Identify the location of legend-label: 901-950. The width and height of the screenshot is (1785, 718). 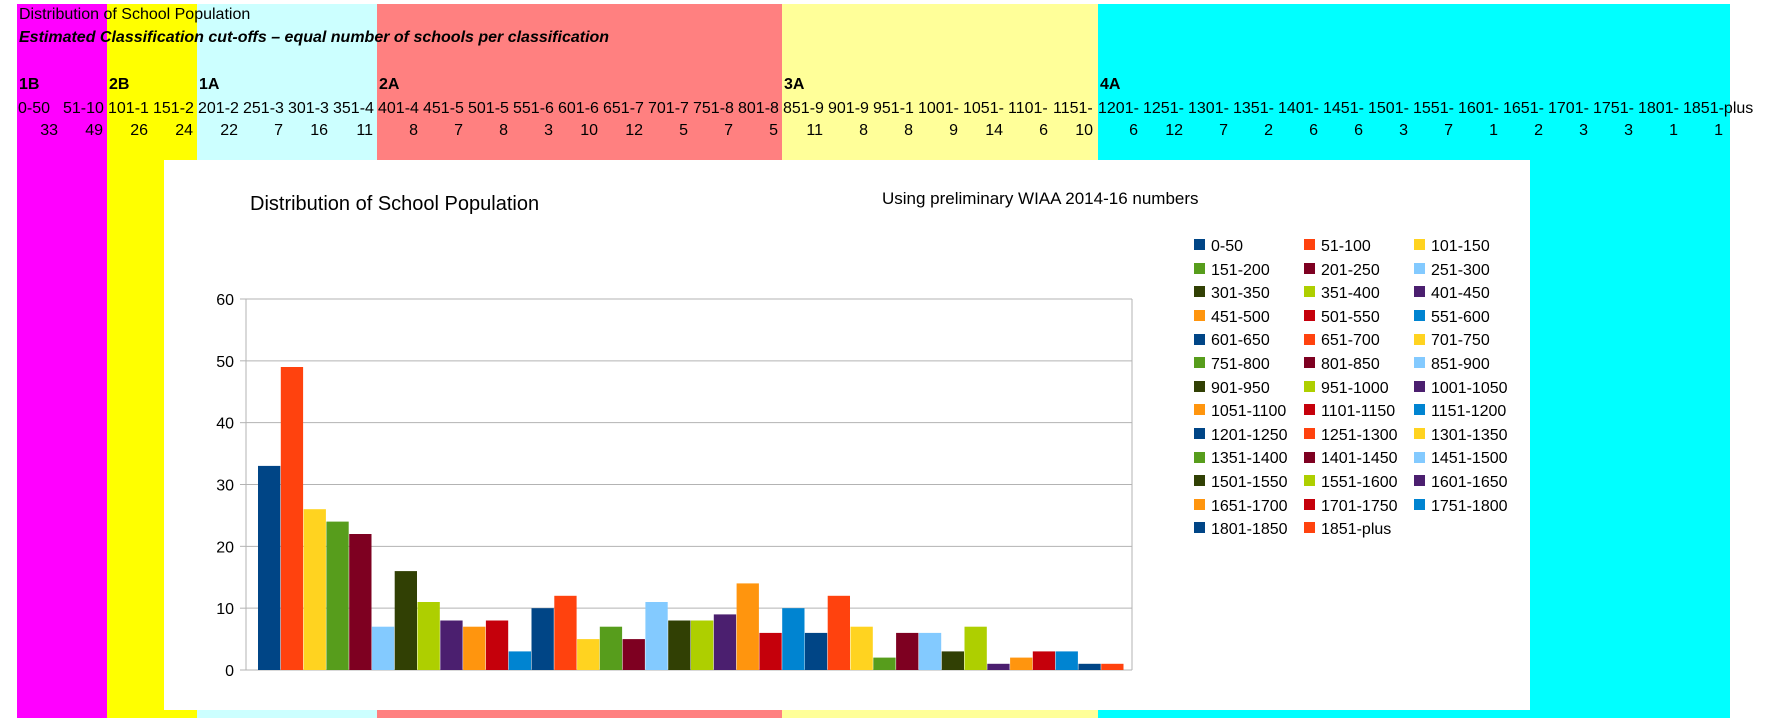
(1240, 388).